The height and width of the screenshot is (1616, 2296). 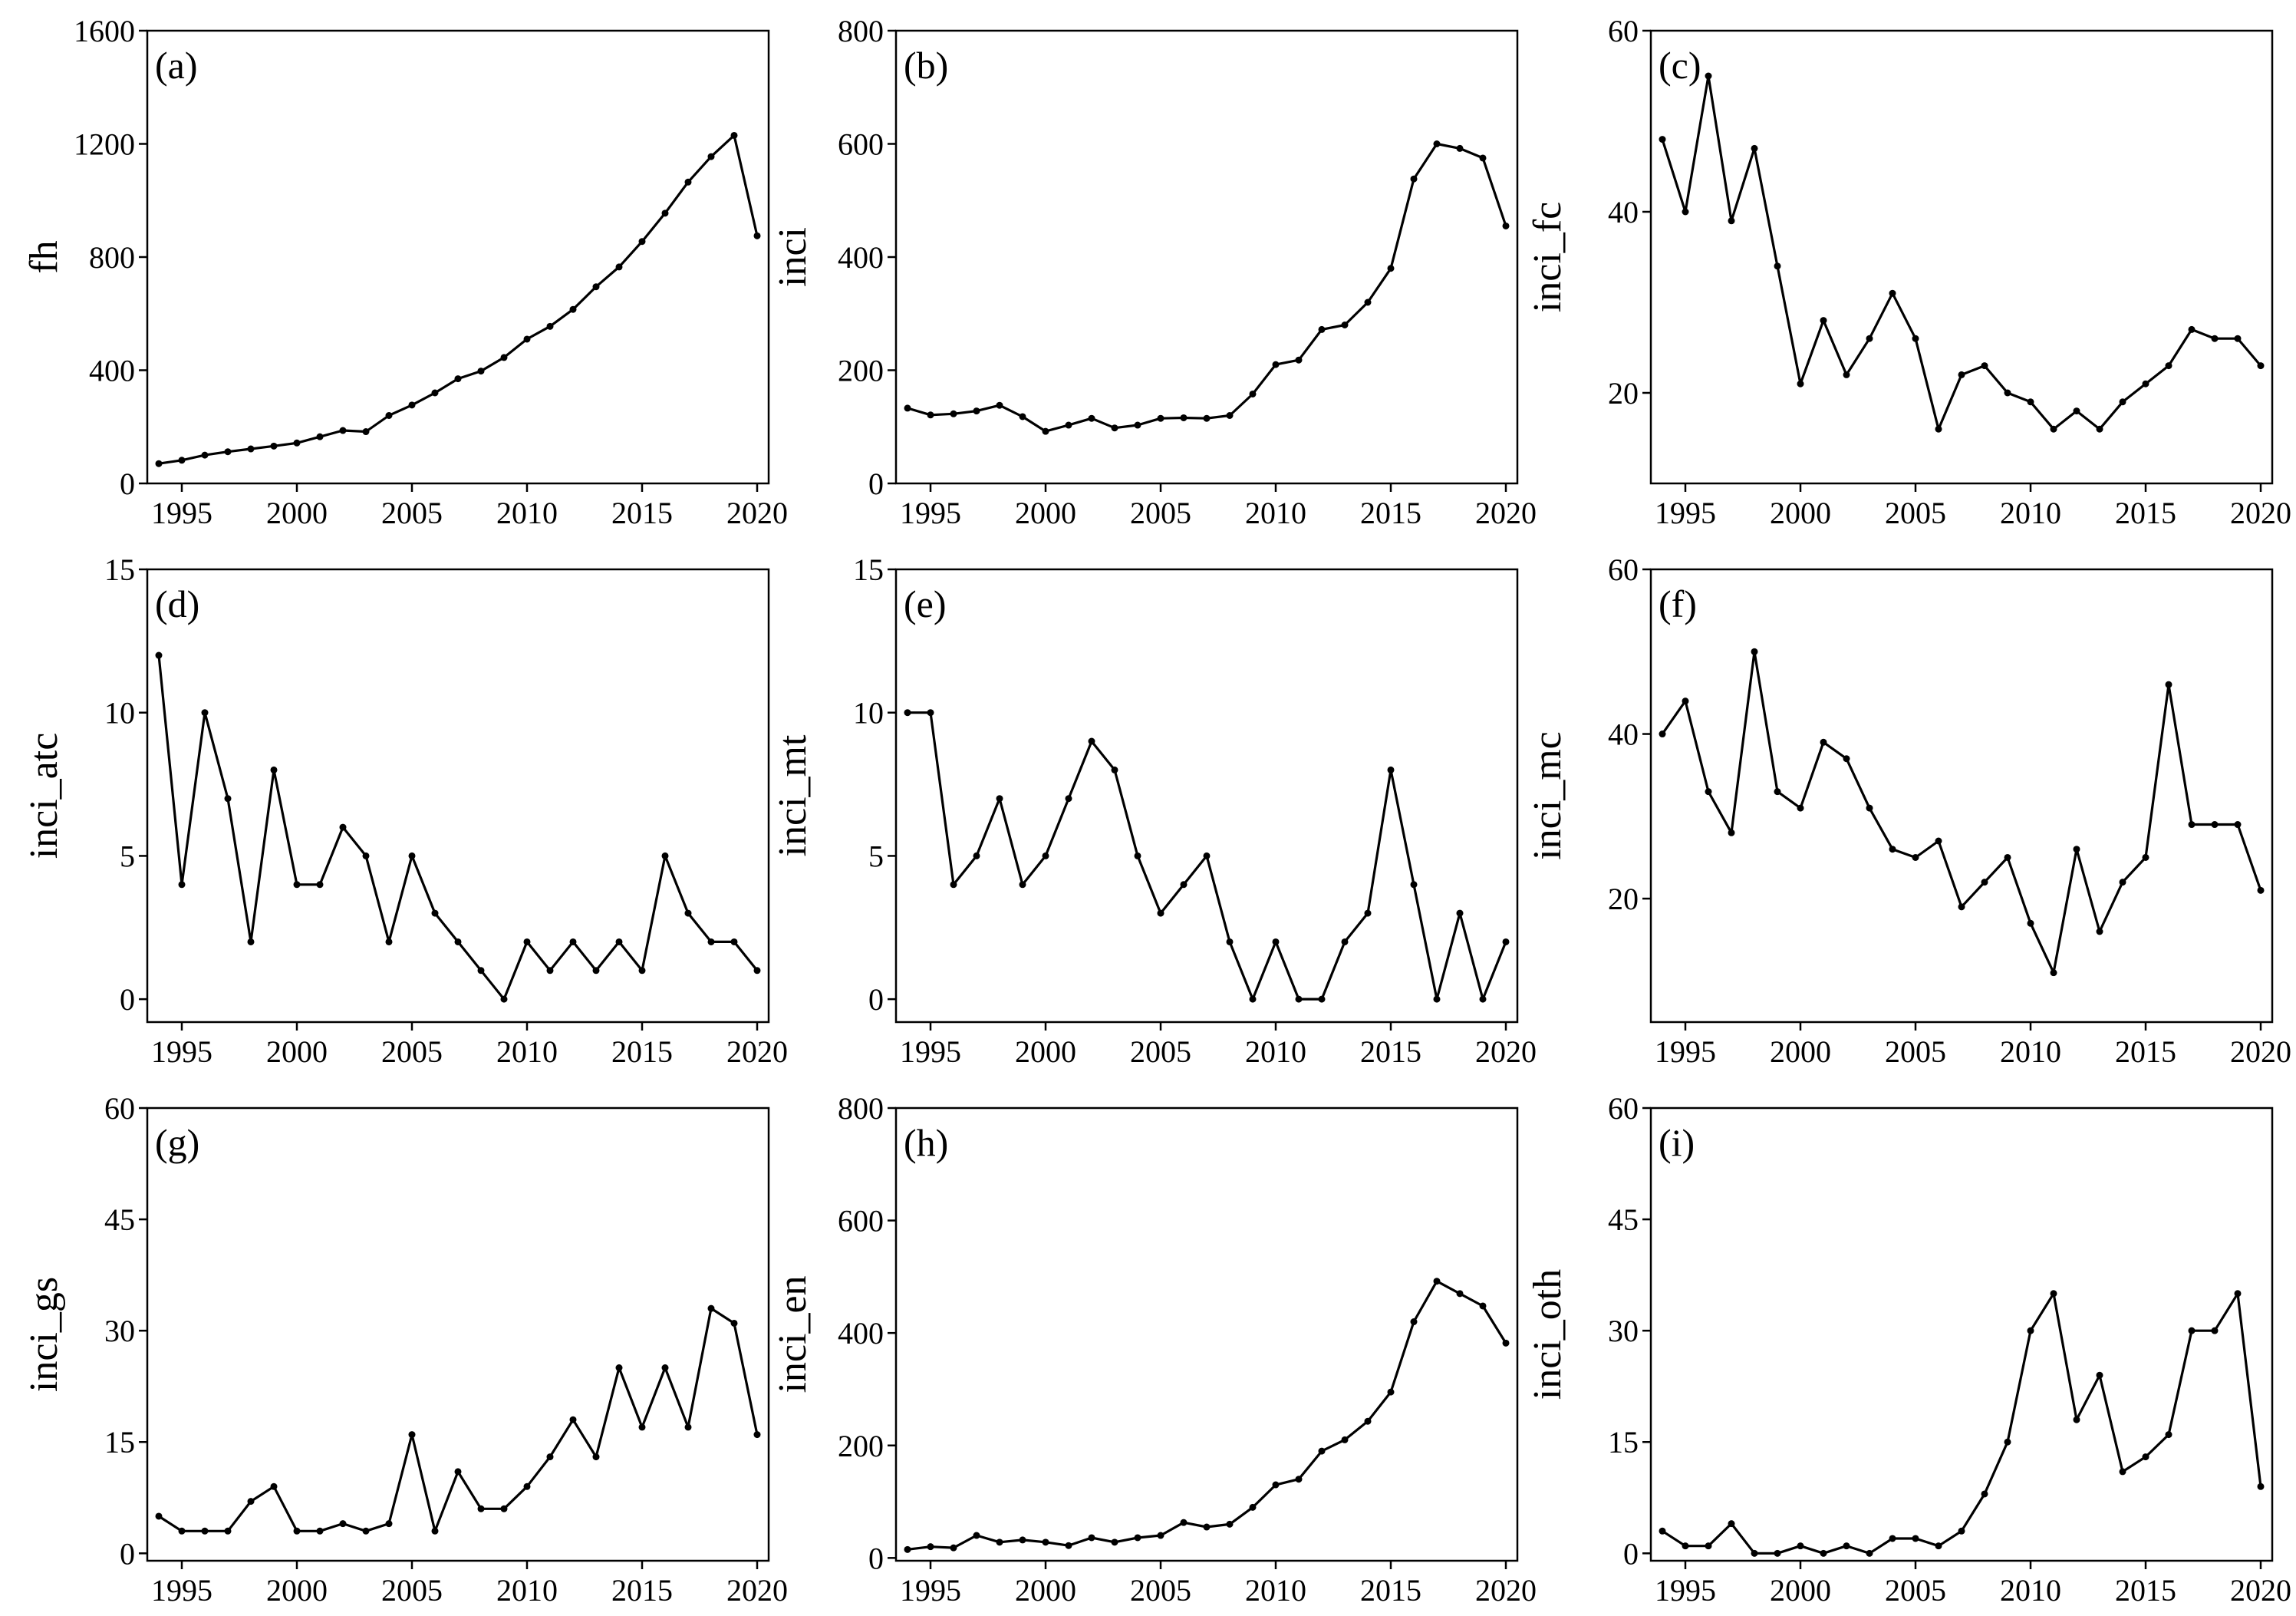 What do you see at coordinates (527, 1051) in the screenshot?
I see `x-tick-label-d: 2010` at bounding box center [527, 1051].